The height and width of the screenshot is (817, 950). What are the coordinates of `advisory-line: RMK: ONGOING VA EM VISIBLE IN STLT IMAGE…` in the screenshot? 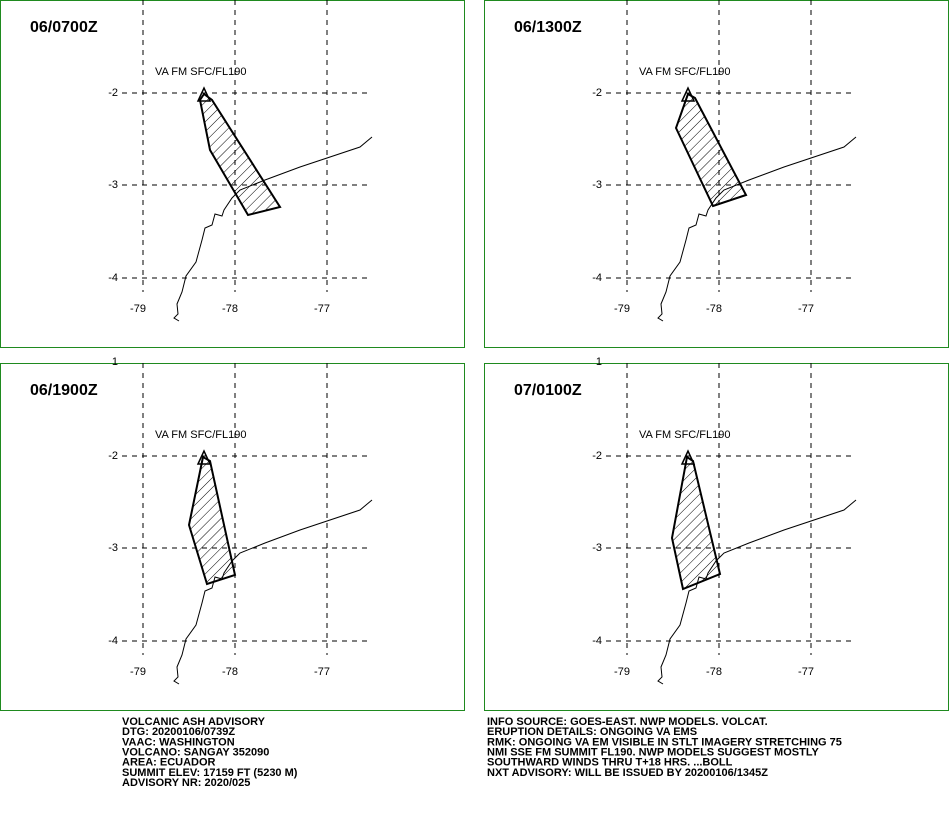 It's located at (664, 742).